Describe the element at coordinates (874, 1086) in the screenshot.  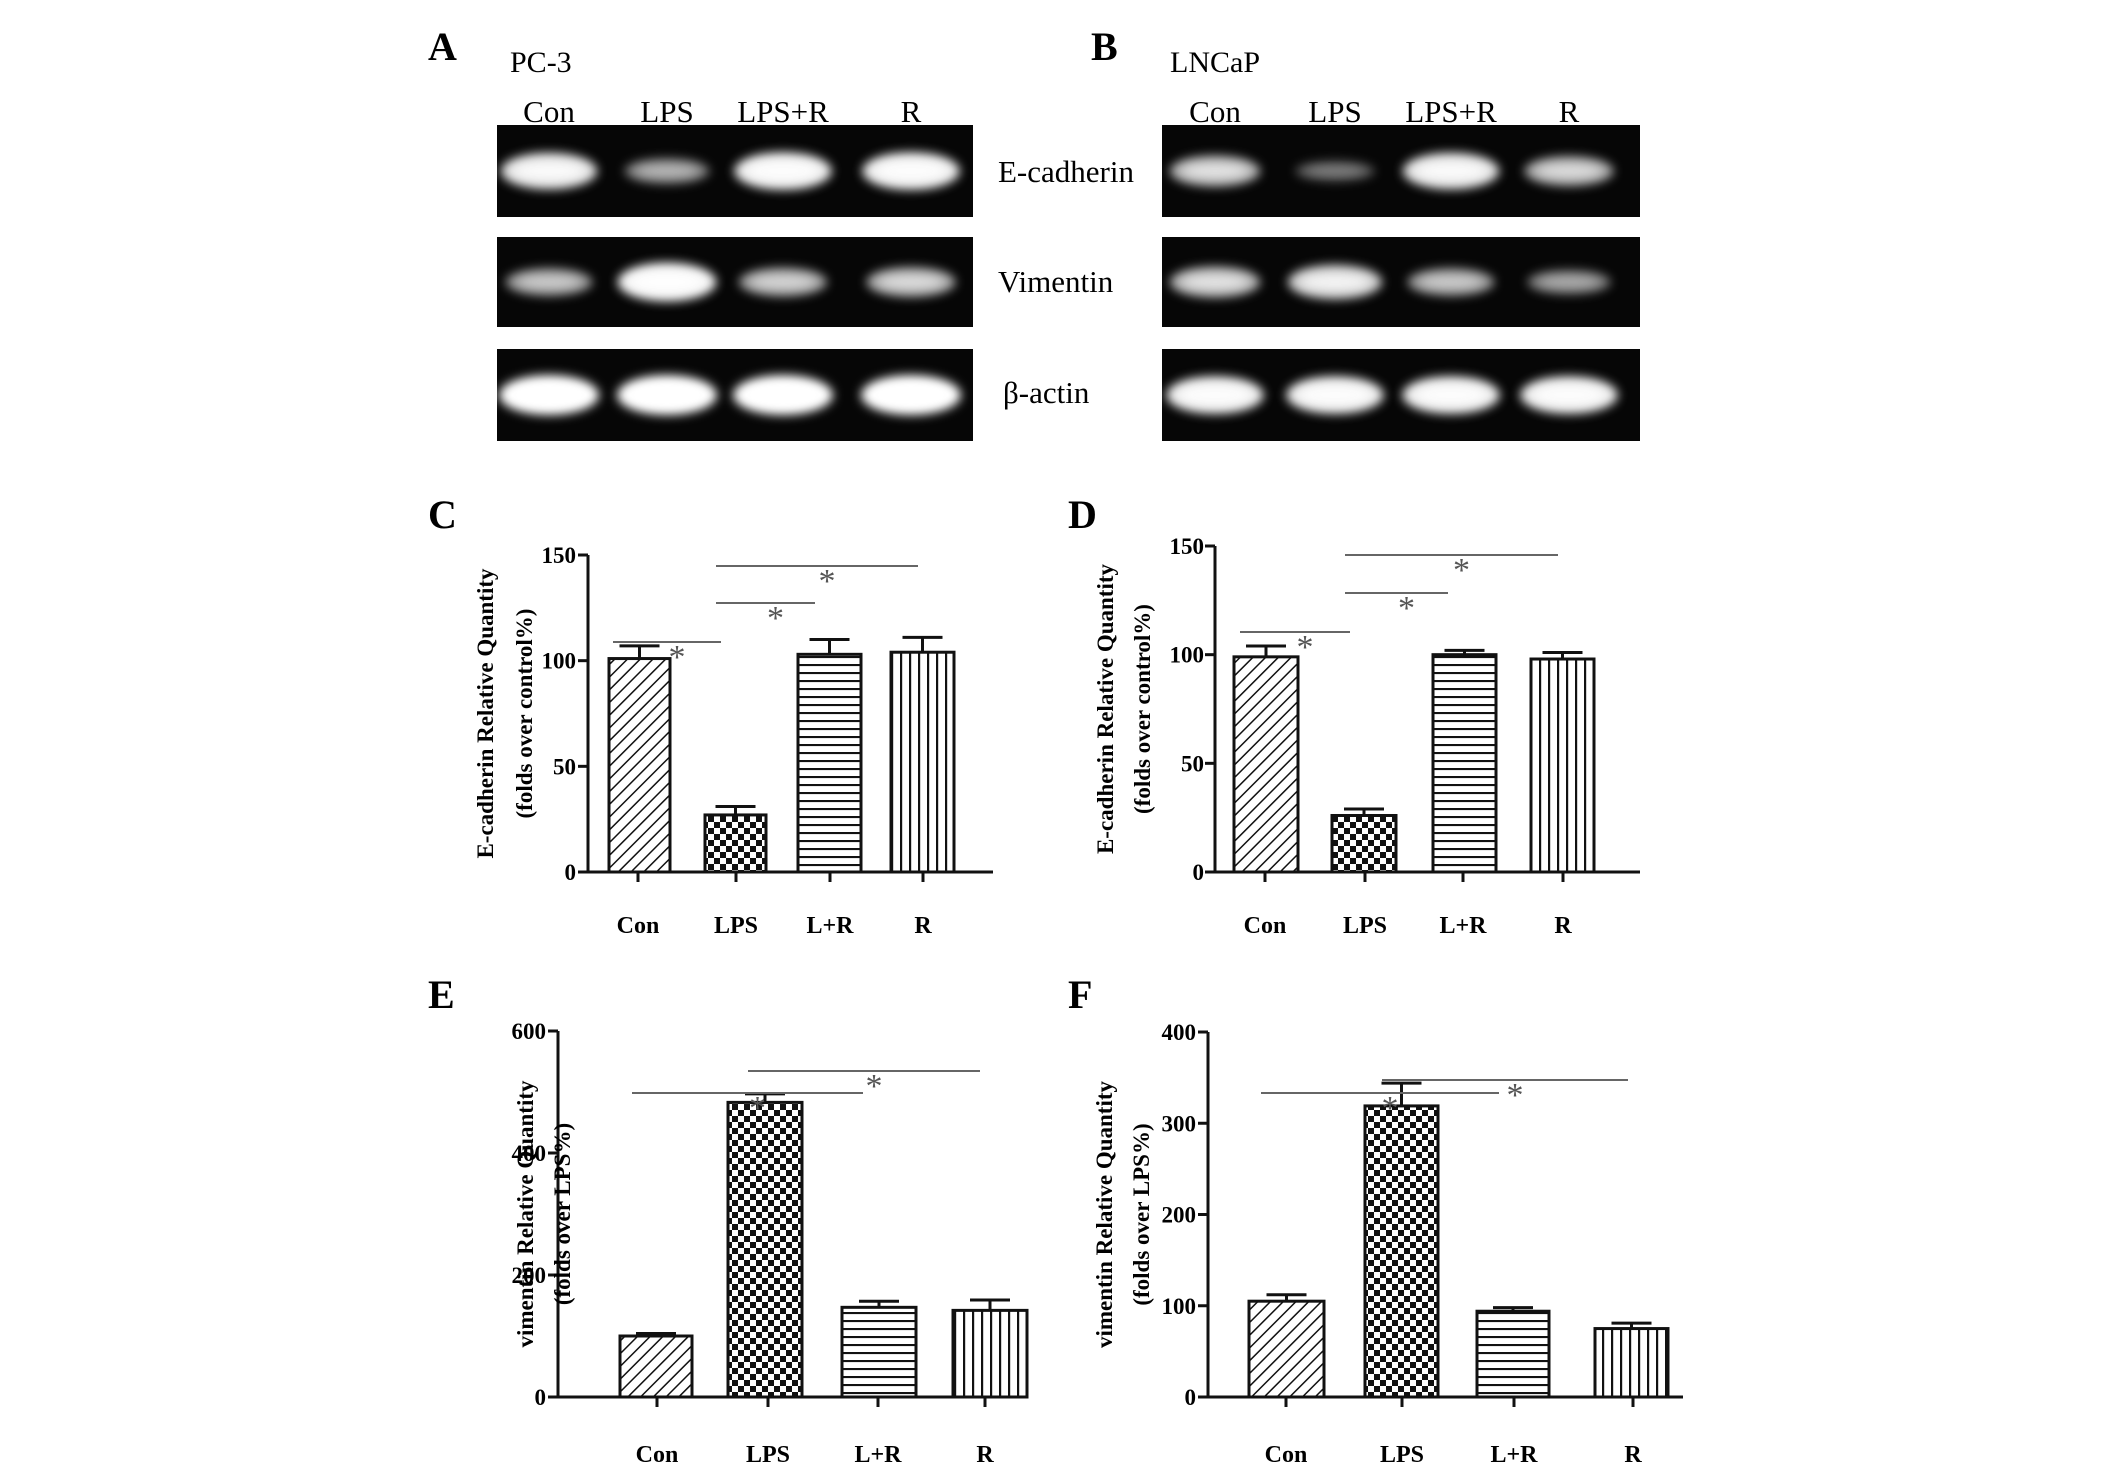
I see `significance-star-e-1: *` at that location.